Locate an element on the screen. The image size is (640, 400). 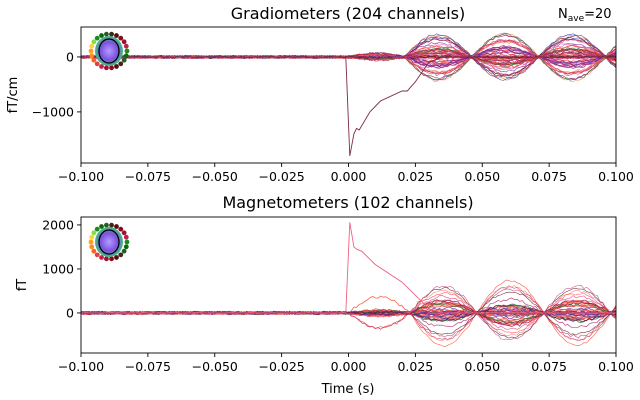
magnetometers-ylabel: fT is located at coordinates (22, 285).